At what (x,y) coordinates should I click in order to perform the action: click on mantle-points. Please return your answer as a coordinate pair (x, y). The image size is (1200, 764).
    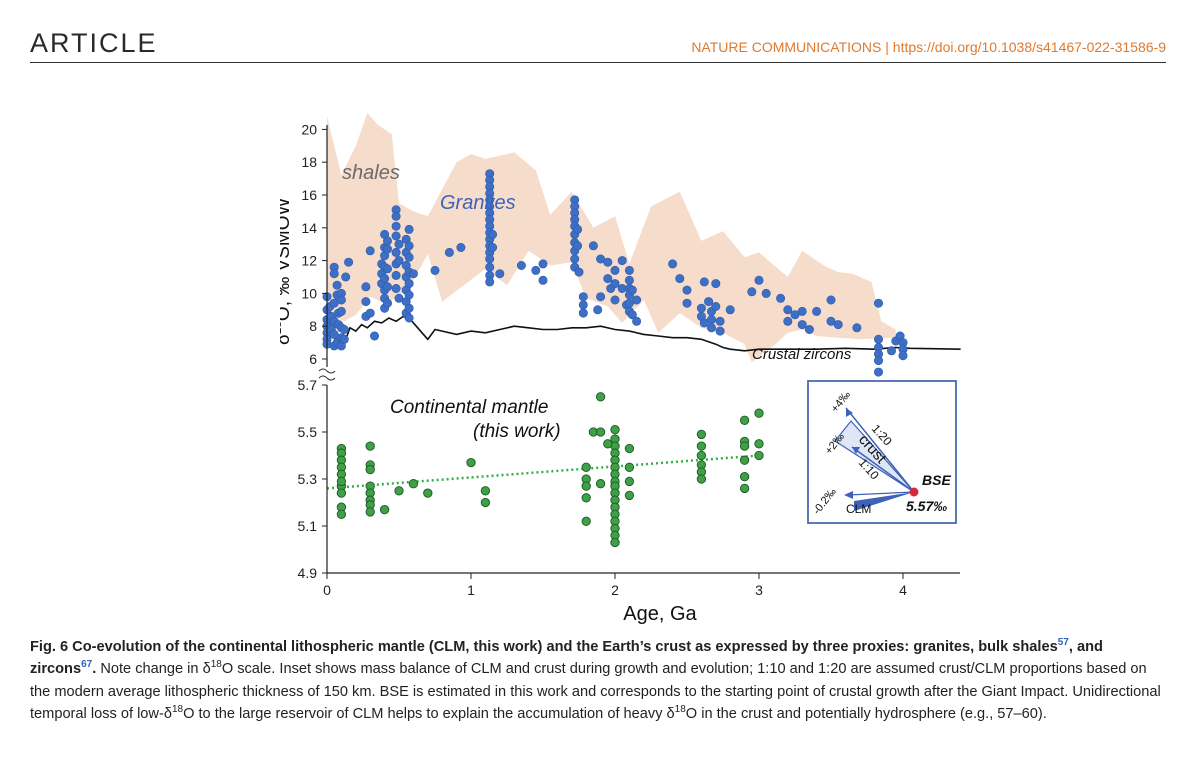
    Looking at the image, I should click on (550, 470).